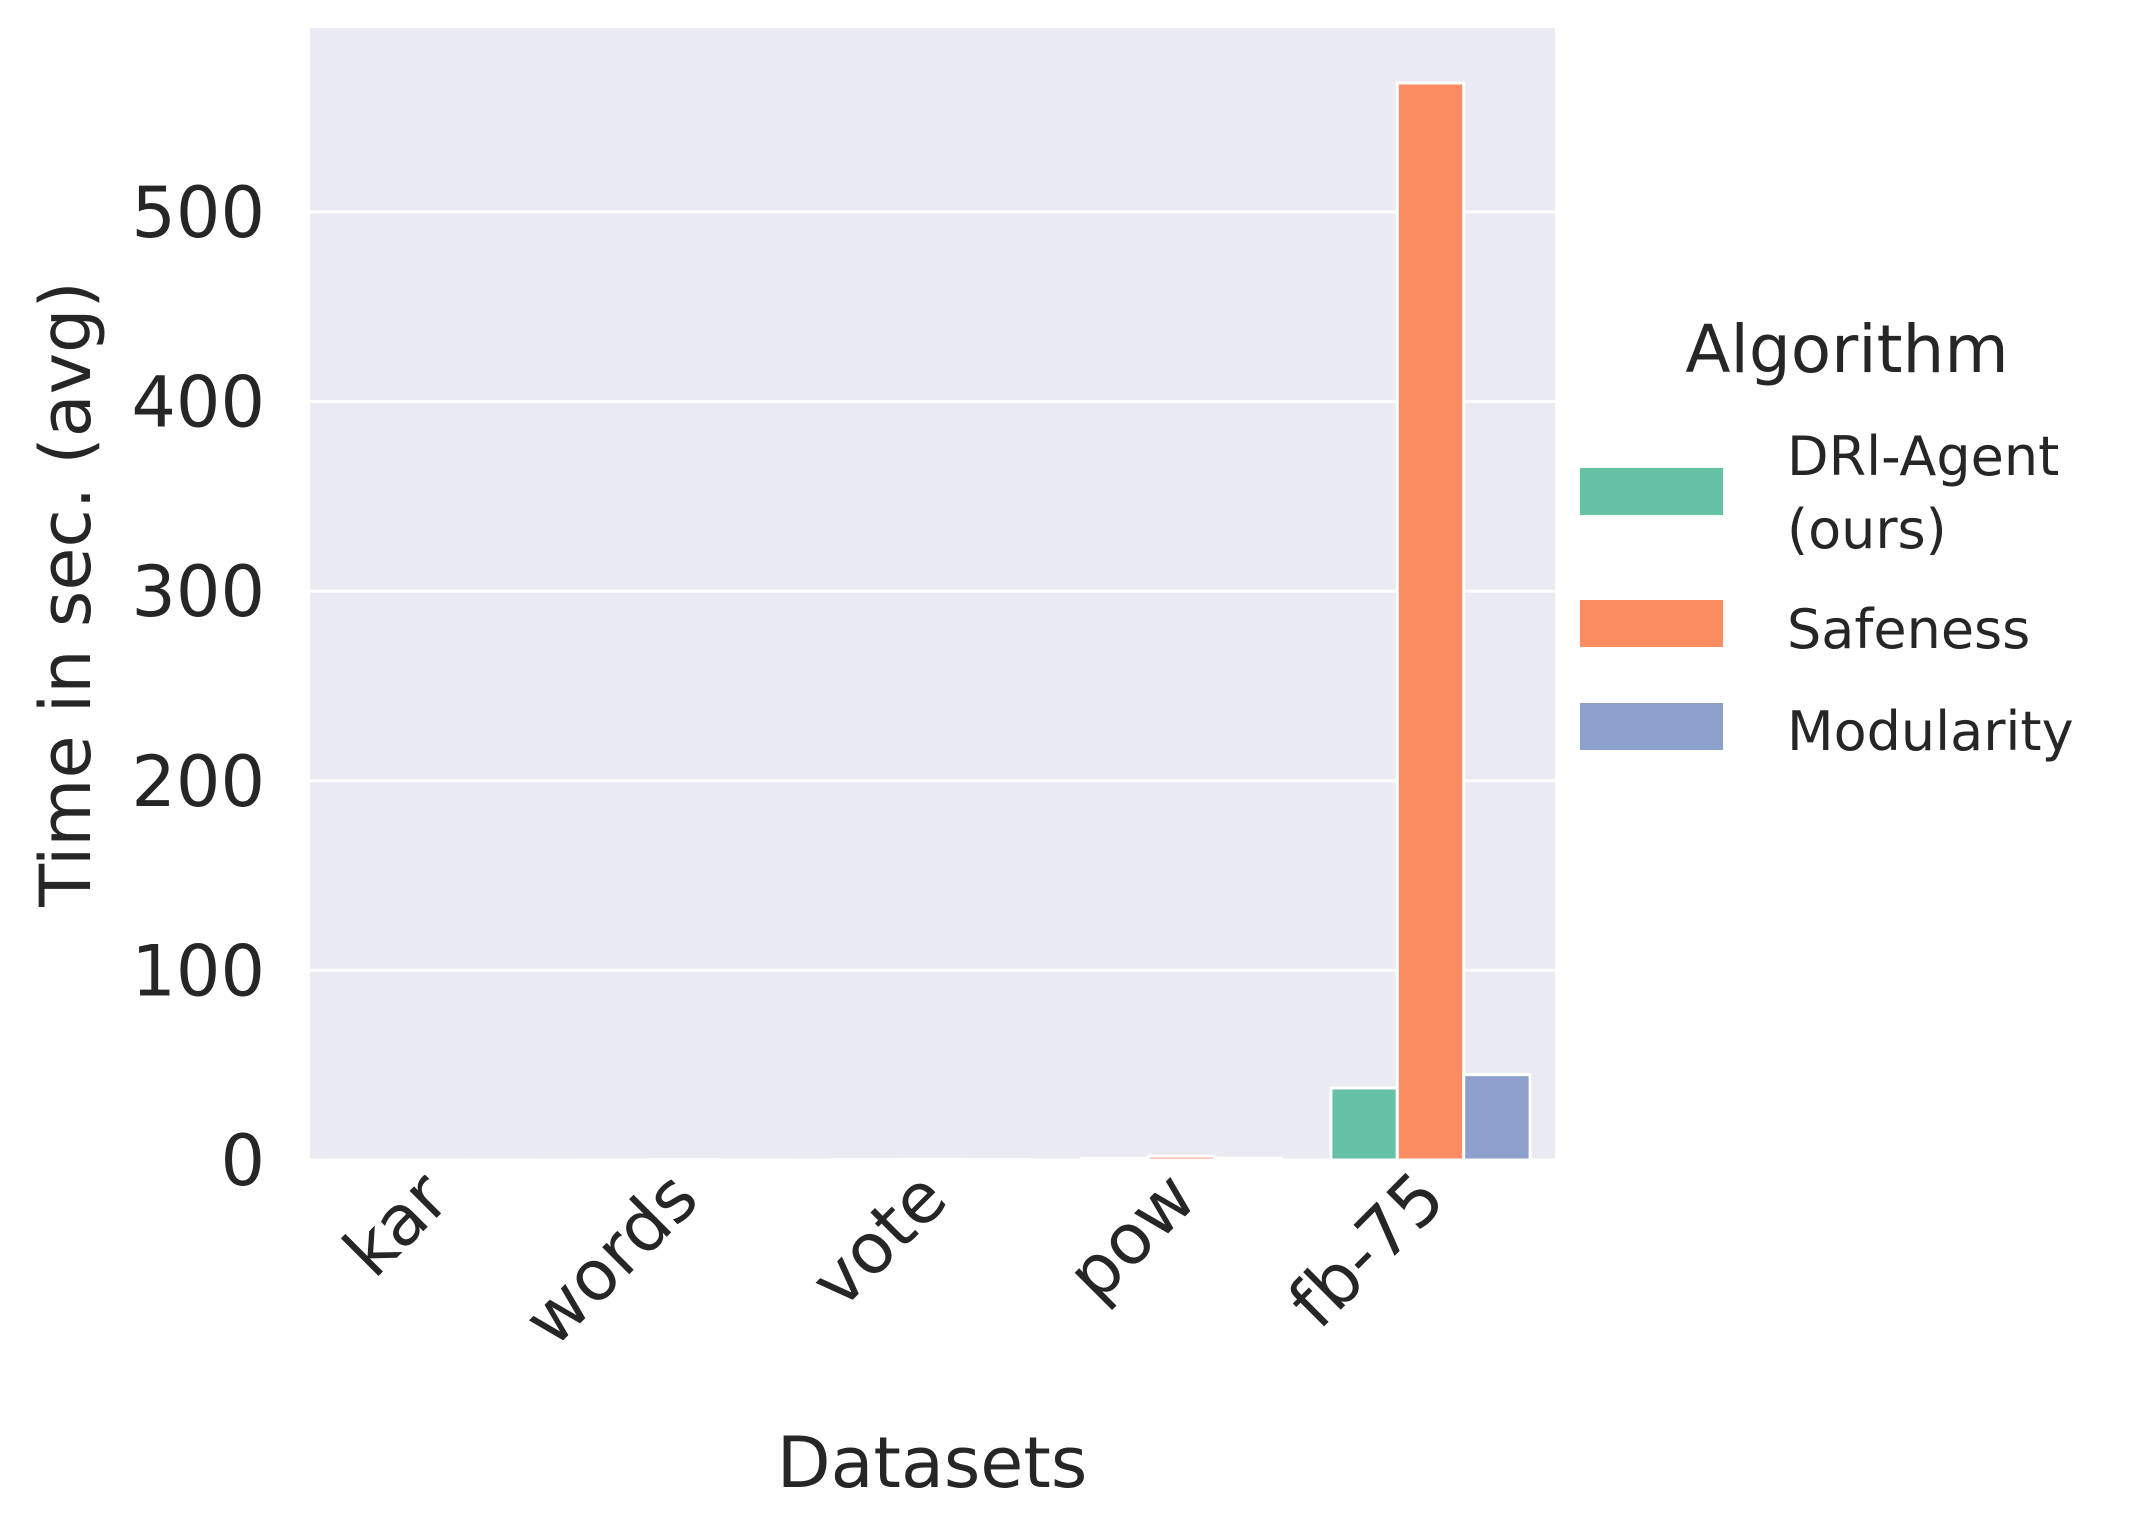 This screenshot has height=1519, width=2151. What do you see at coordinates (198, 782) in the screenshot?
I see `y-tick-label: 200` at bounding box center [198, 782].